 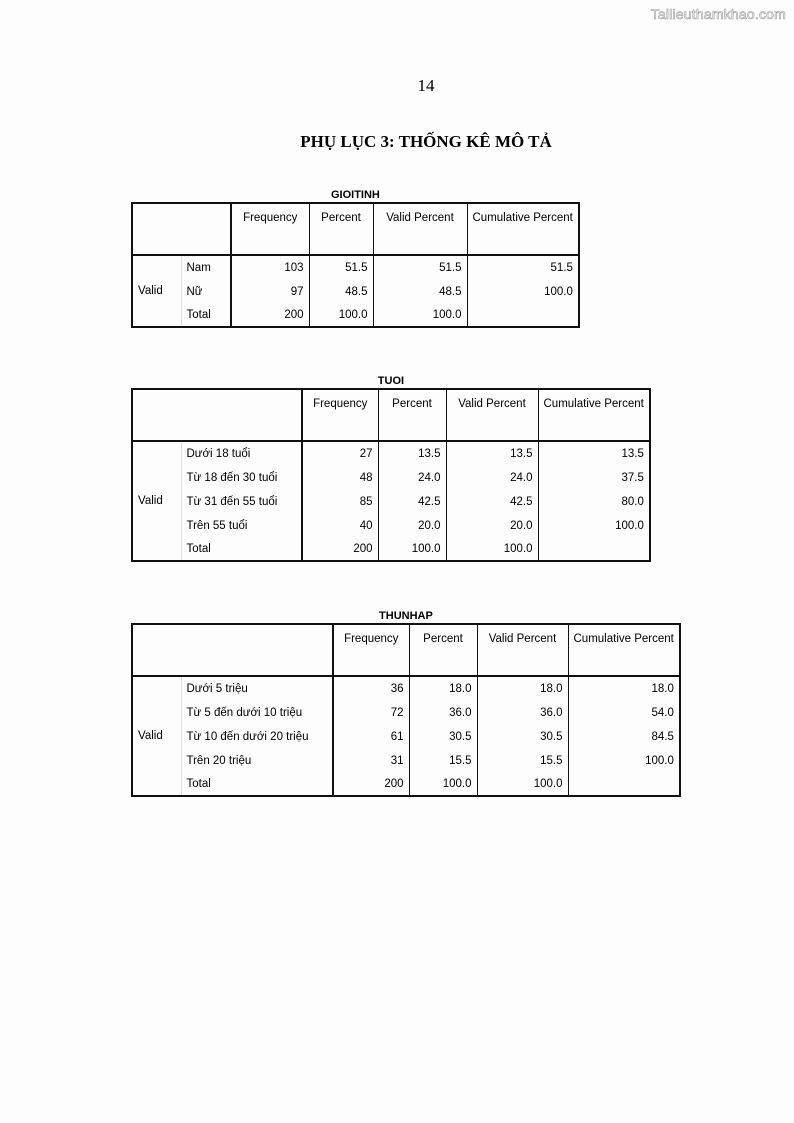 I want to click on row-label: Trên 20 triệu, so click(x=257, y=761).